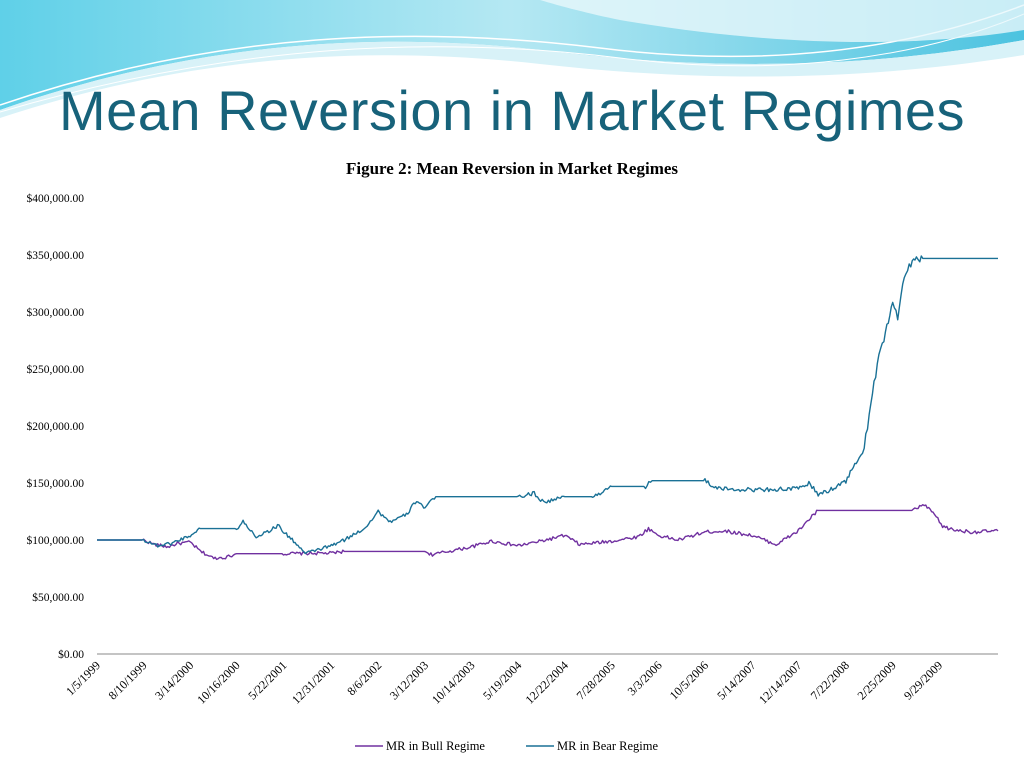 This screenshot has height=768, width=1024. I want to click on x-tick-label: 5/19/2004, so click(502, 680).